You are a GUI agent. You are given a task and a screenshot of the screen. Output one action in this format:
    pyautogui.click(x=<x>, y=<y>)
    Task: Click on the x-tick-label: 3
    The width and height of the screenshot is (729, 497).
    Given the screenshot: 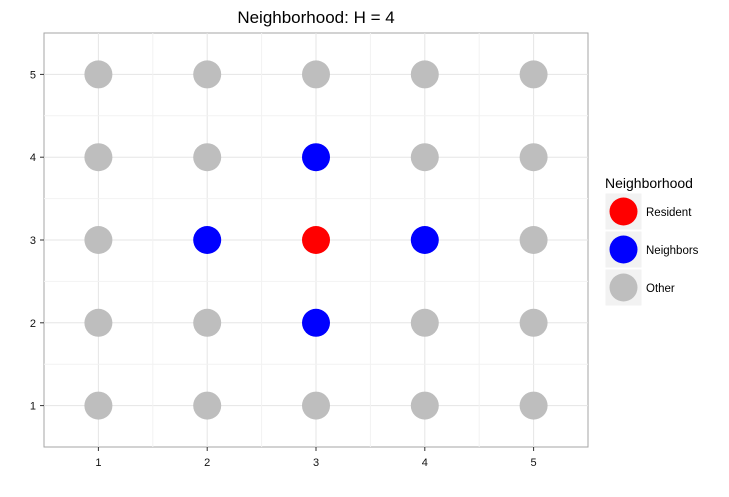 What is the action you would take?
    pyautogui.click(x=316, y=463)
    